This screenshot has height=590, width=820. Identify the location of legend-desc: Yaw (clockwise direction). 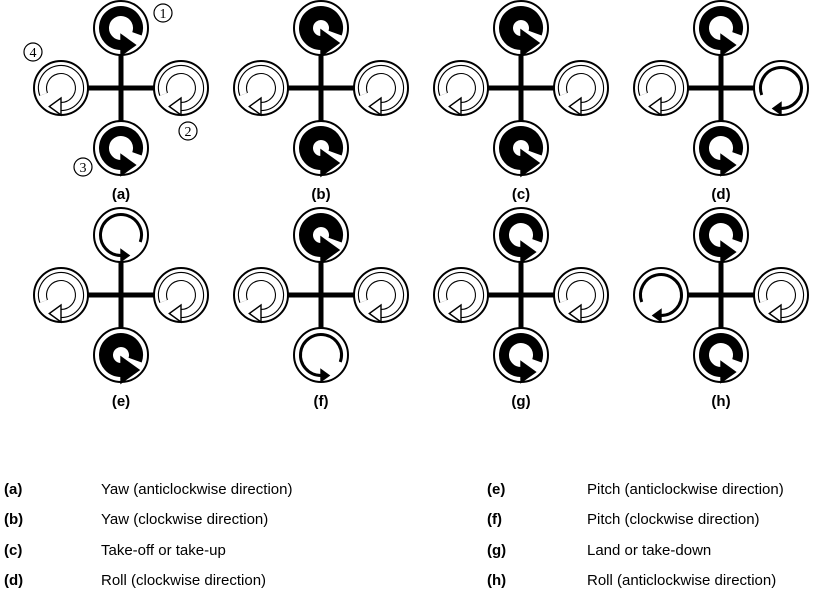
(185, 519).